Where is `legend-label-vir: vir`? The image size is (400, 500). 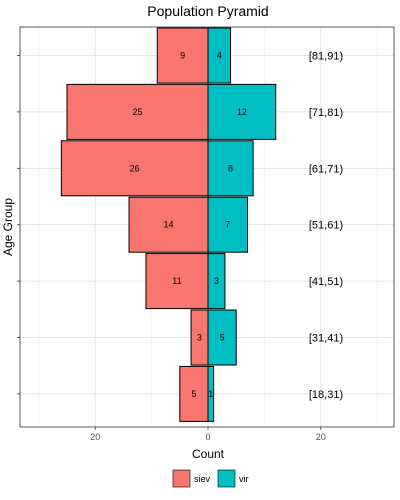
legend-label-vir: vir is located at coordinates (244, 479).